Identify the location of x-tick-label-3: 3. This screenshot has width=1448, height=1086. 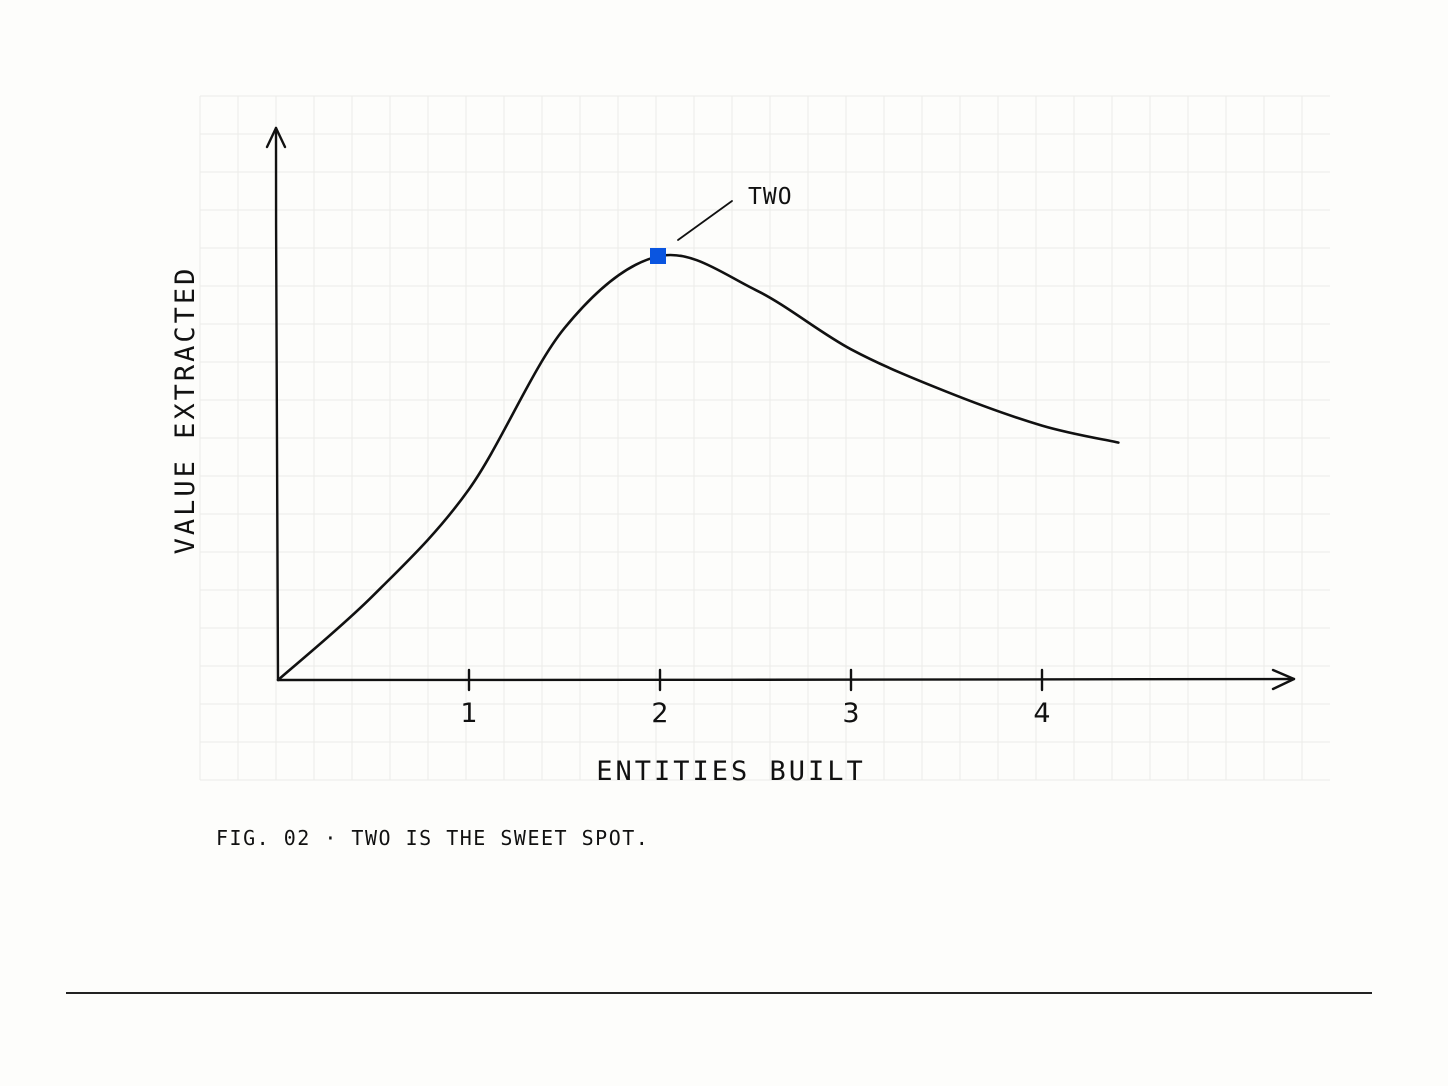
(850, 713).